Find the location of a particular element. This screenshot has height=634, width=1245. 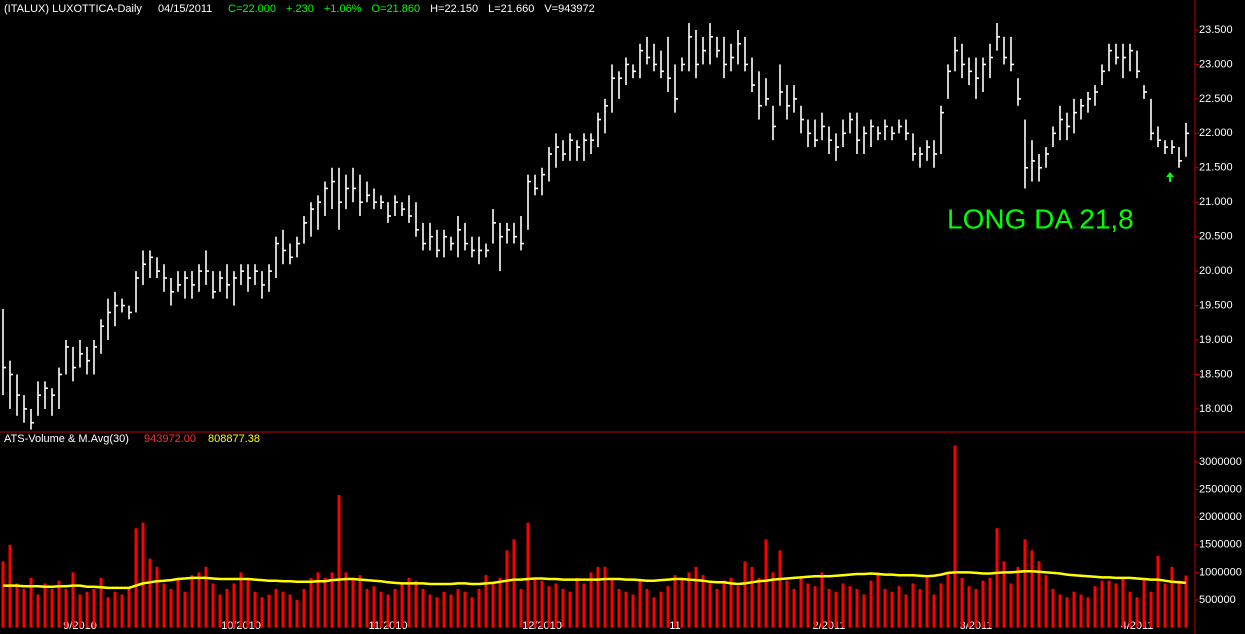

y-tick-label: 21.500 is located at coordinates (1216, 168).